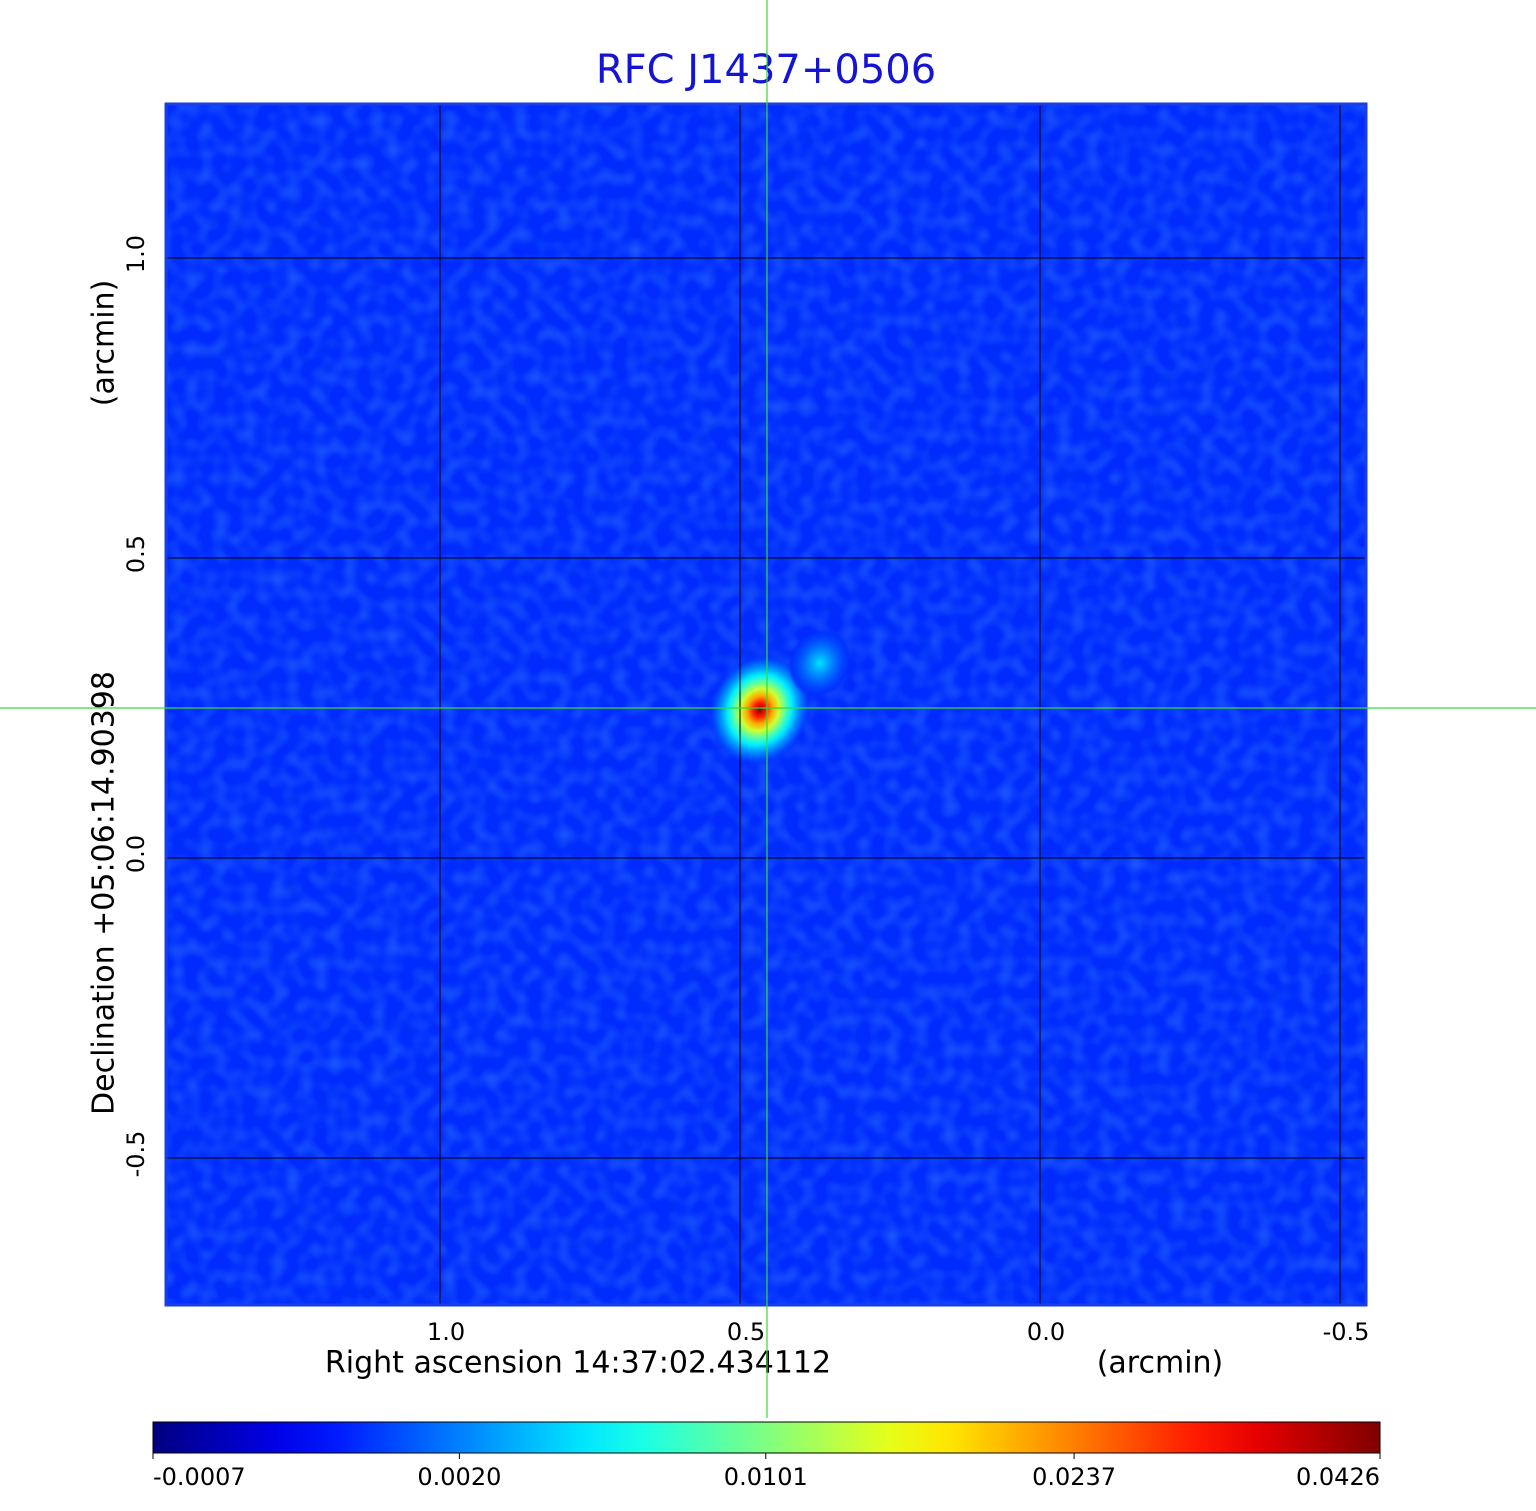 This screenshot has height=1511, width=1536. Describe the element at coordinates (199, 1477) in the screenshot. I see `colorbar-tick-label: -0.0007` at that location.